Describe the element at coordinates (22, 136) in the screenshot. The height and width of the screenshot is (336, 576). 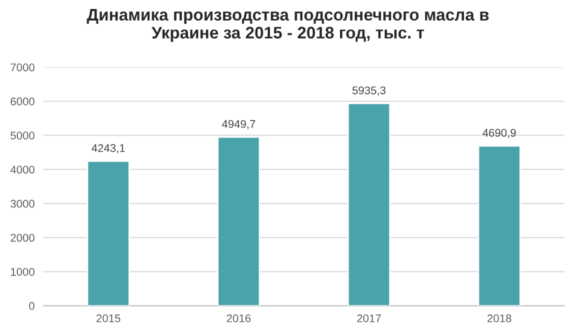
I see `y-tick-label: 5000` at that location.